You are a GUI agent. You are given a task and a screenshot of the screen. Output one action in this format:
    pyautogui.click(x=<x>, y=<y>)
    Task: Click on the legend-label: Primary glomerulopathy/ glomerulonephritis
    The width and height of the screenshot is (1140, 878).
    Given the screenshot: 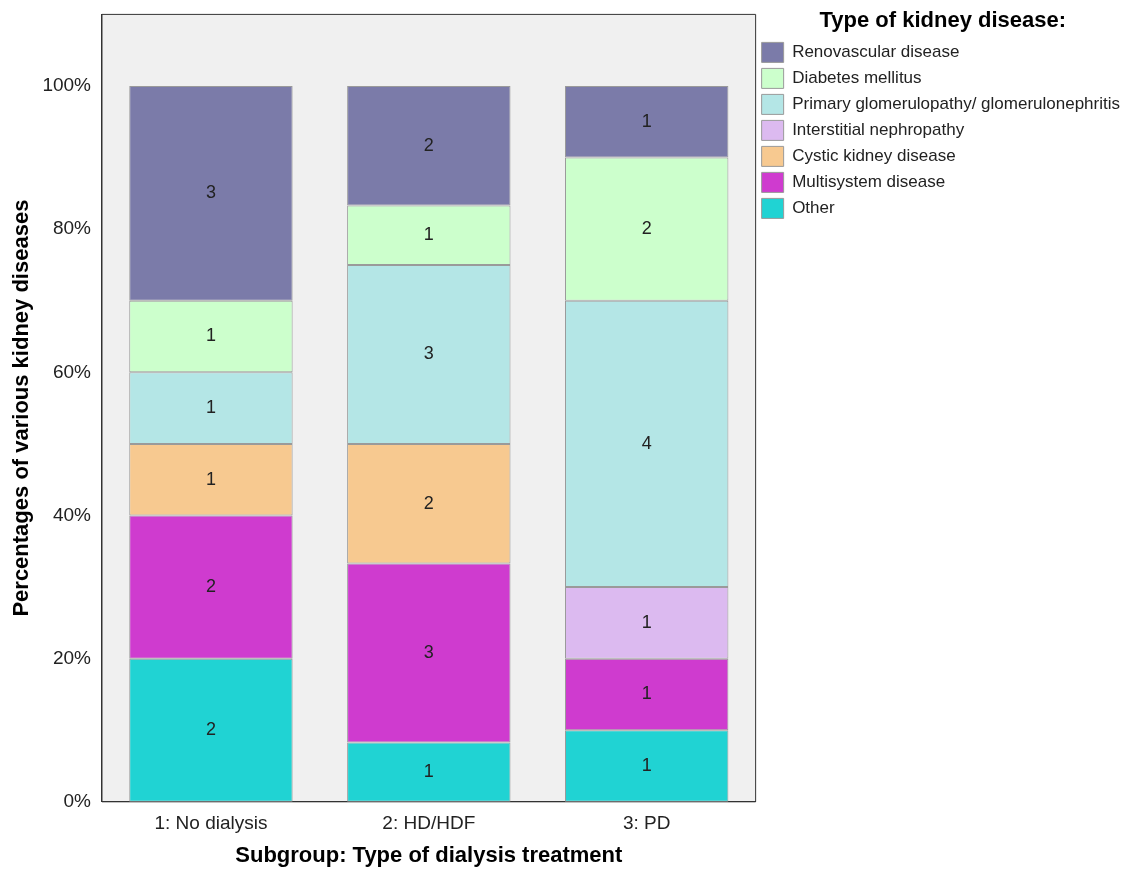 What is the action you would take?
    pyautogui.click(x=956, y=104)
    